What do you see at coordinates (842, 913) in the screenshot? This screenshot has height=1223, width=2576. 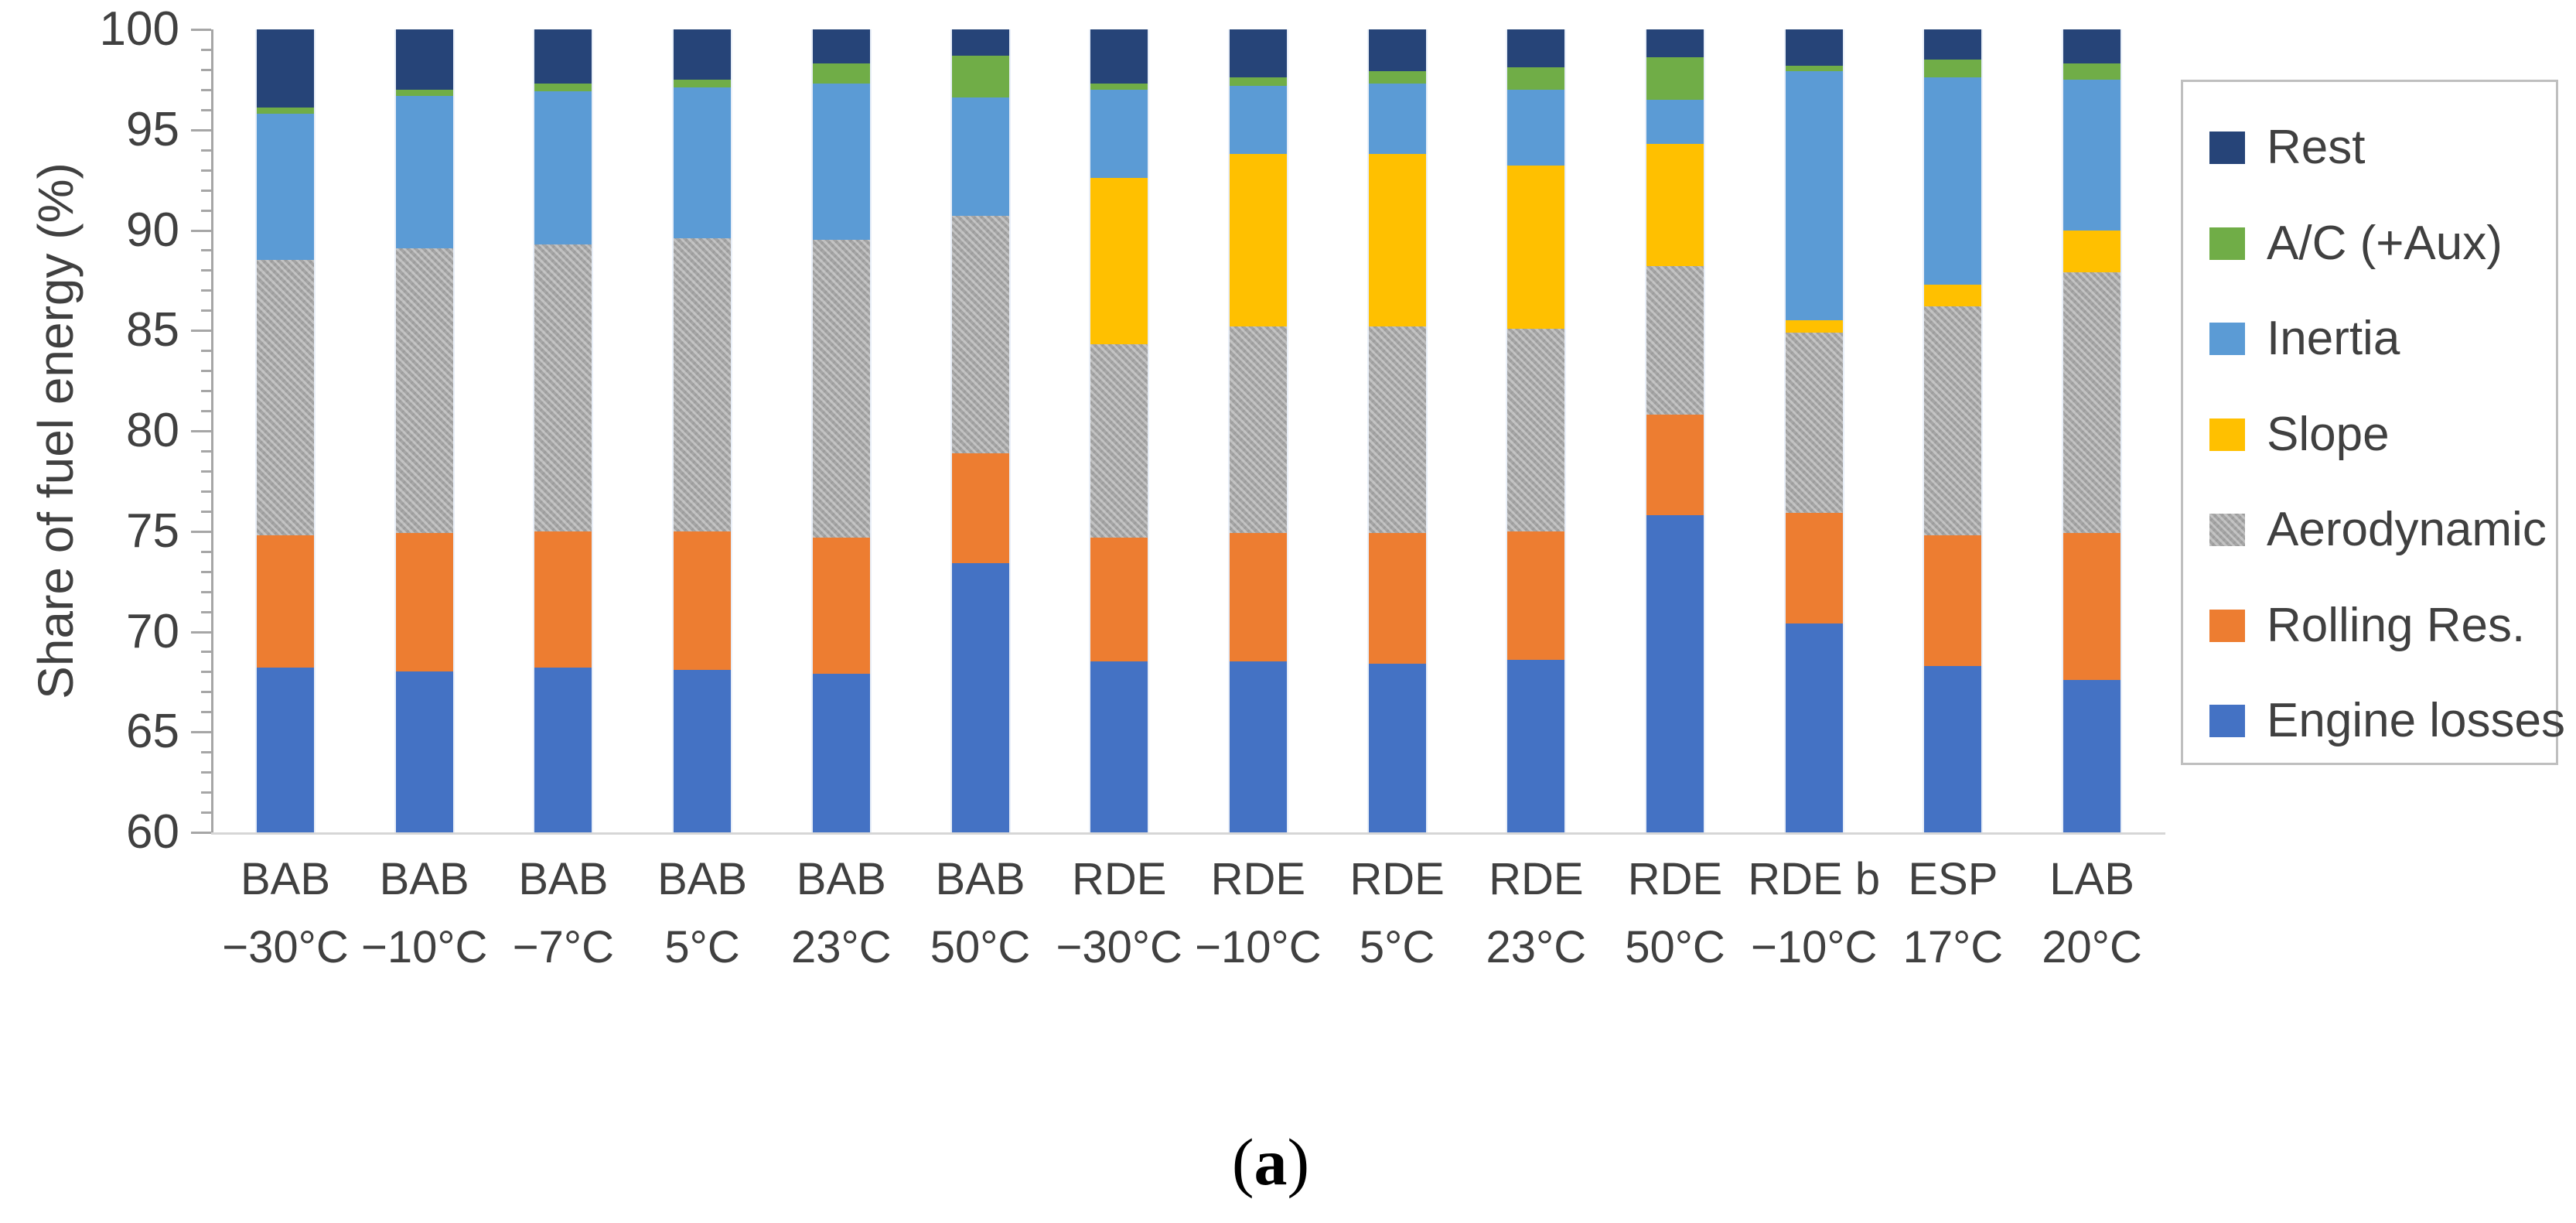 I see `x-tick-label: BAB 23°C` at bounding box center [842, 913].